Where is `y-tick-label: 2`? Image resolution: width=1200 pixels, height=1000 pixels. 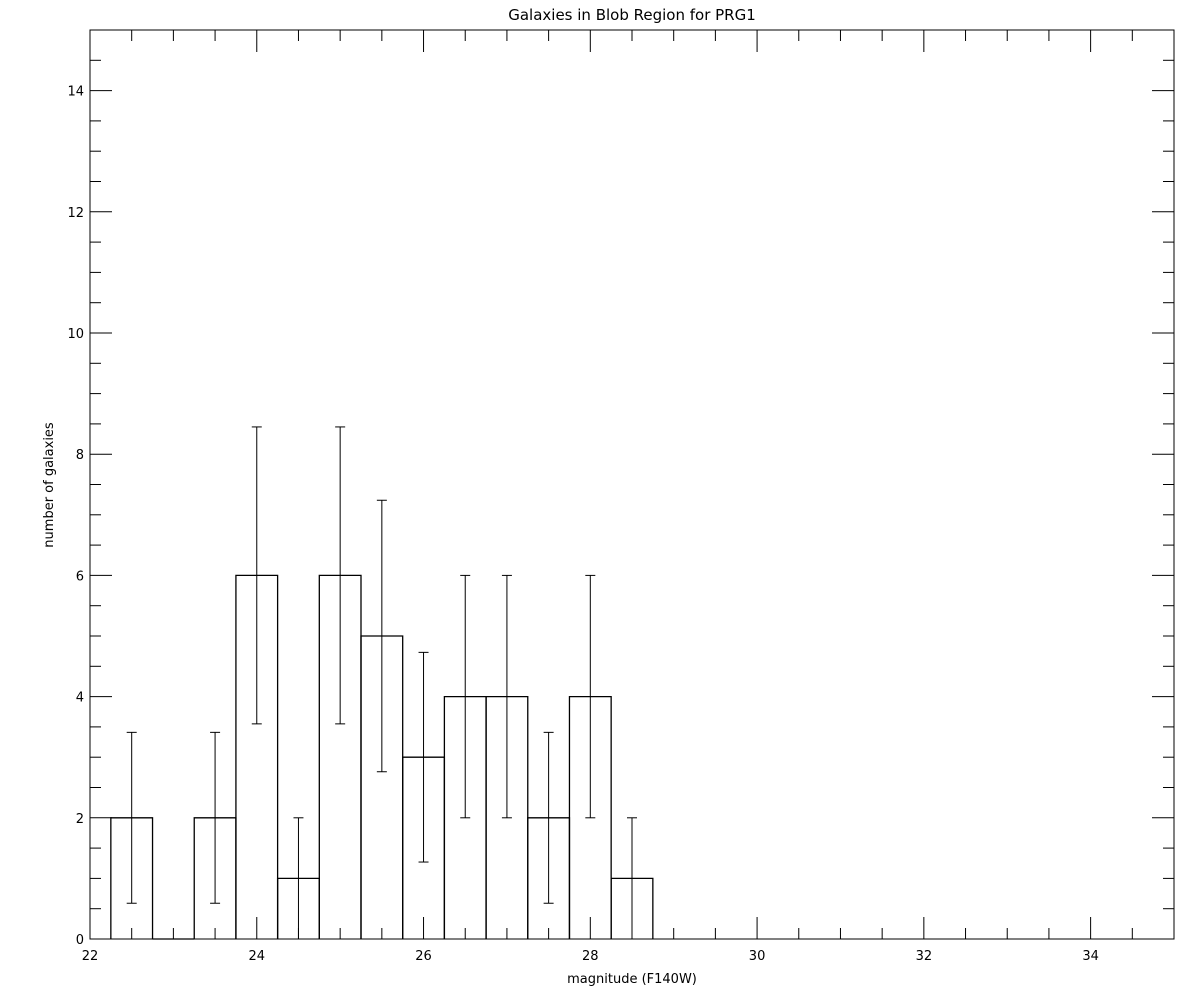
y-tick-label: 2 is located at coordinates (80, 819).